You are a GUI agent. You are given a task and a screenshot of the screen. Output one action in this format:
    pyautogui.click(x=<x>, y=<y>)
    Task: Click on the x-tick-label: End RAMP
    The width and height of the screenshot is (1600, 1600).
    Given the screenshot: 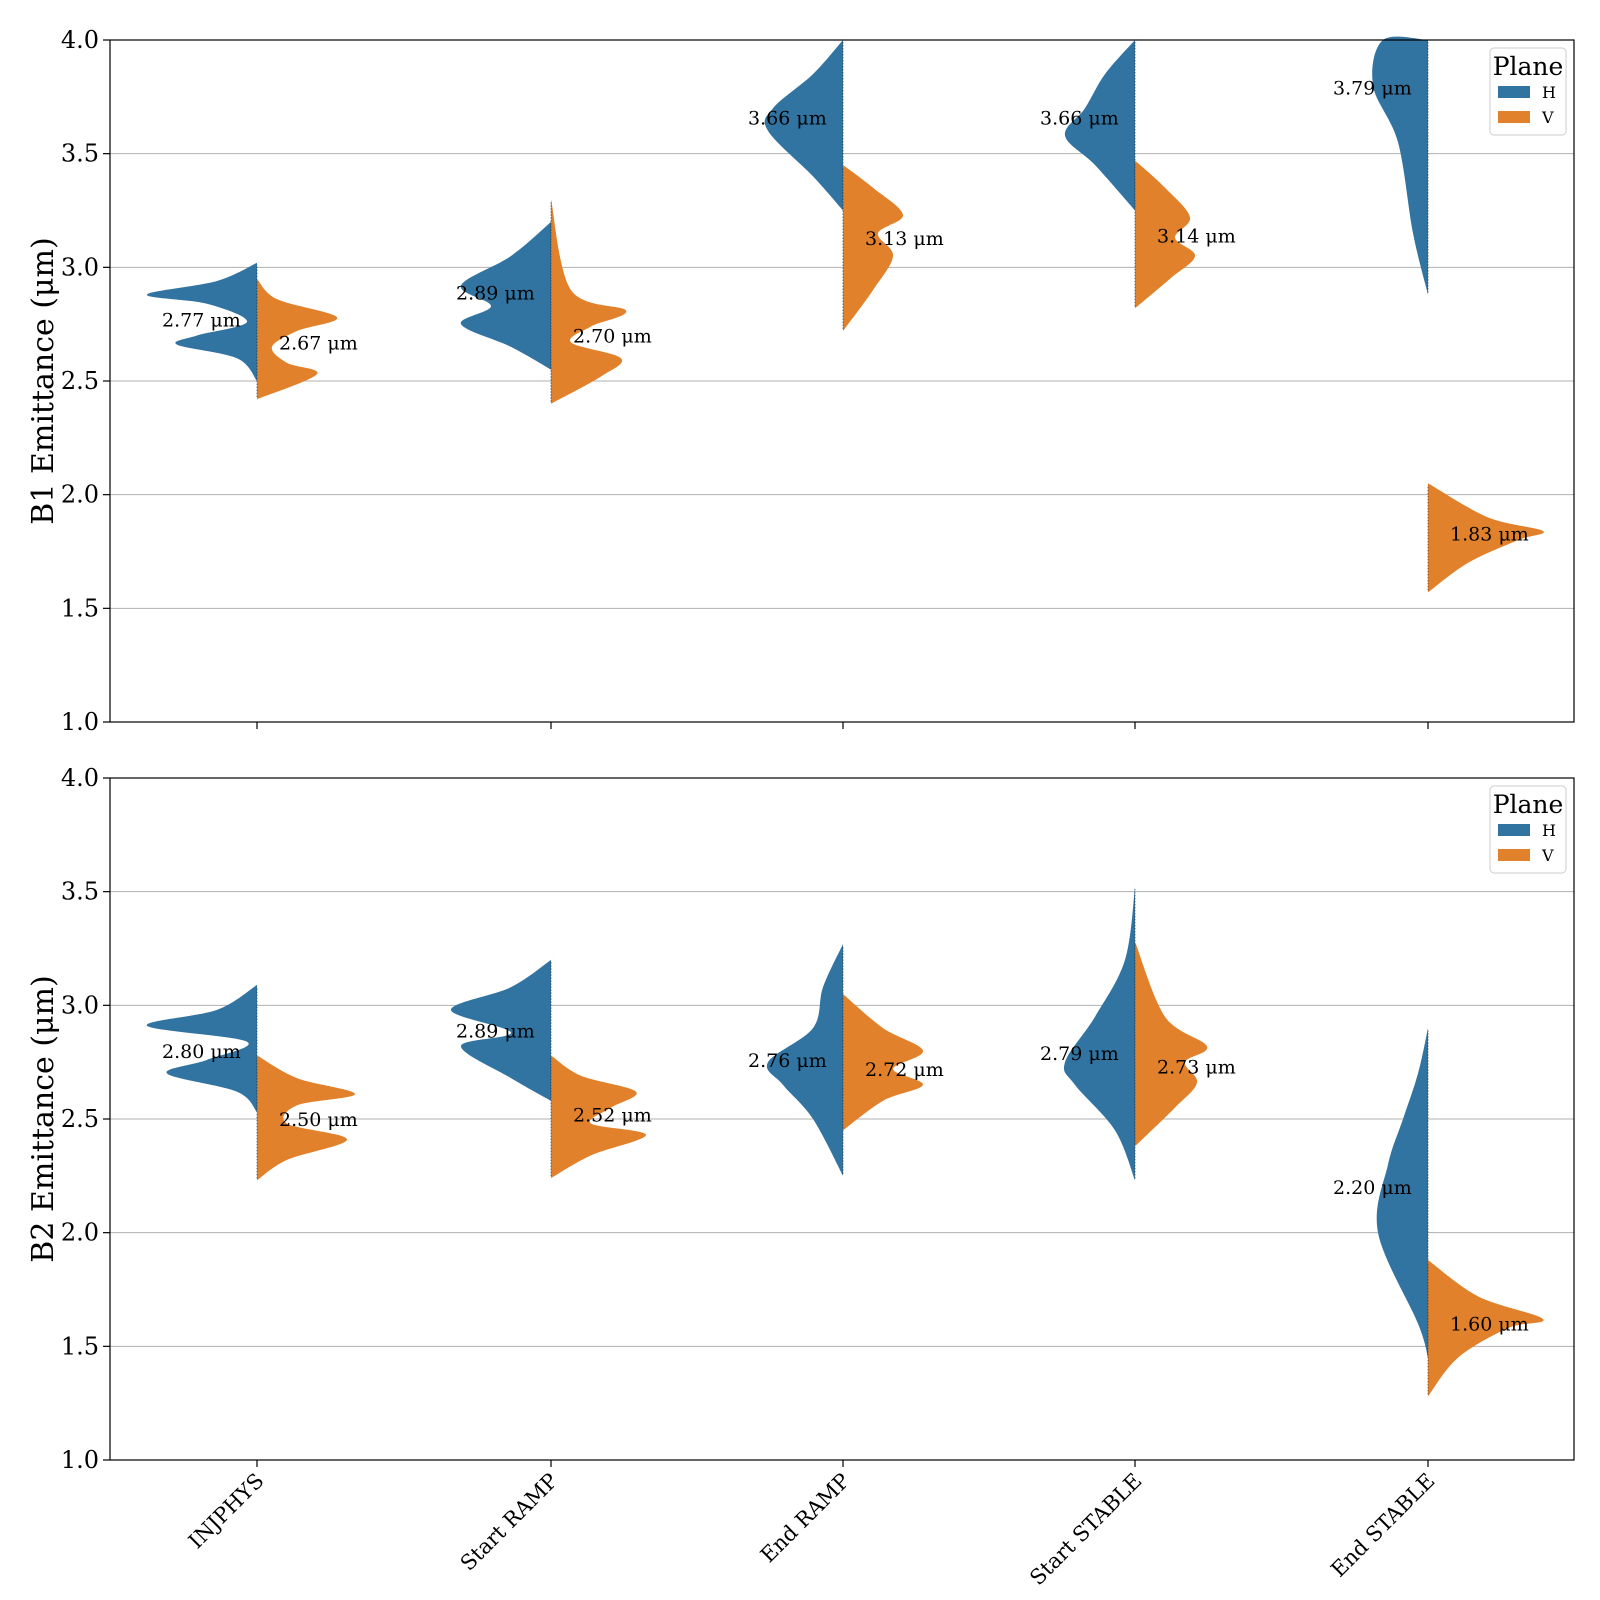 What is the action you would take?
    pyautogui.click(x=805, y=1518)
    